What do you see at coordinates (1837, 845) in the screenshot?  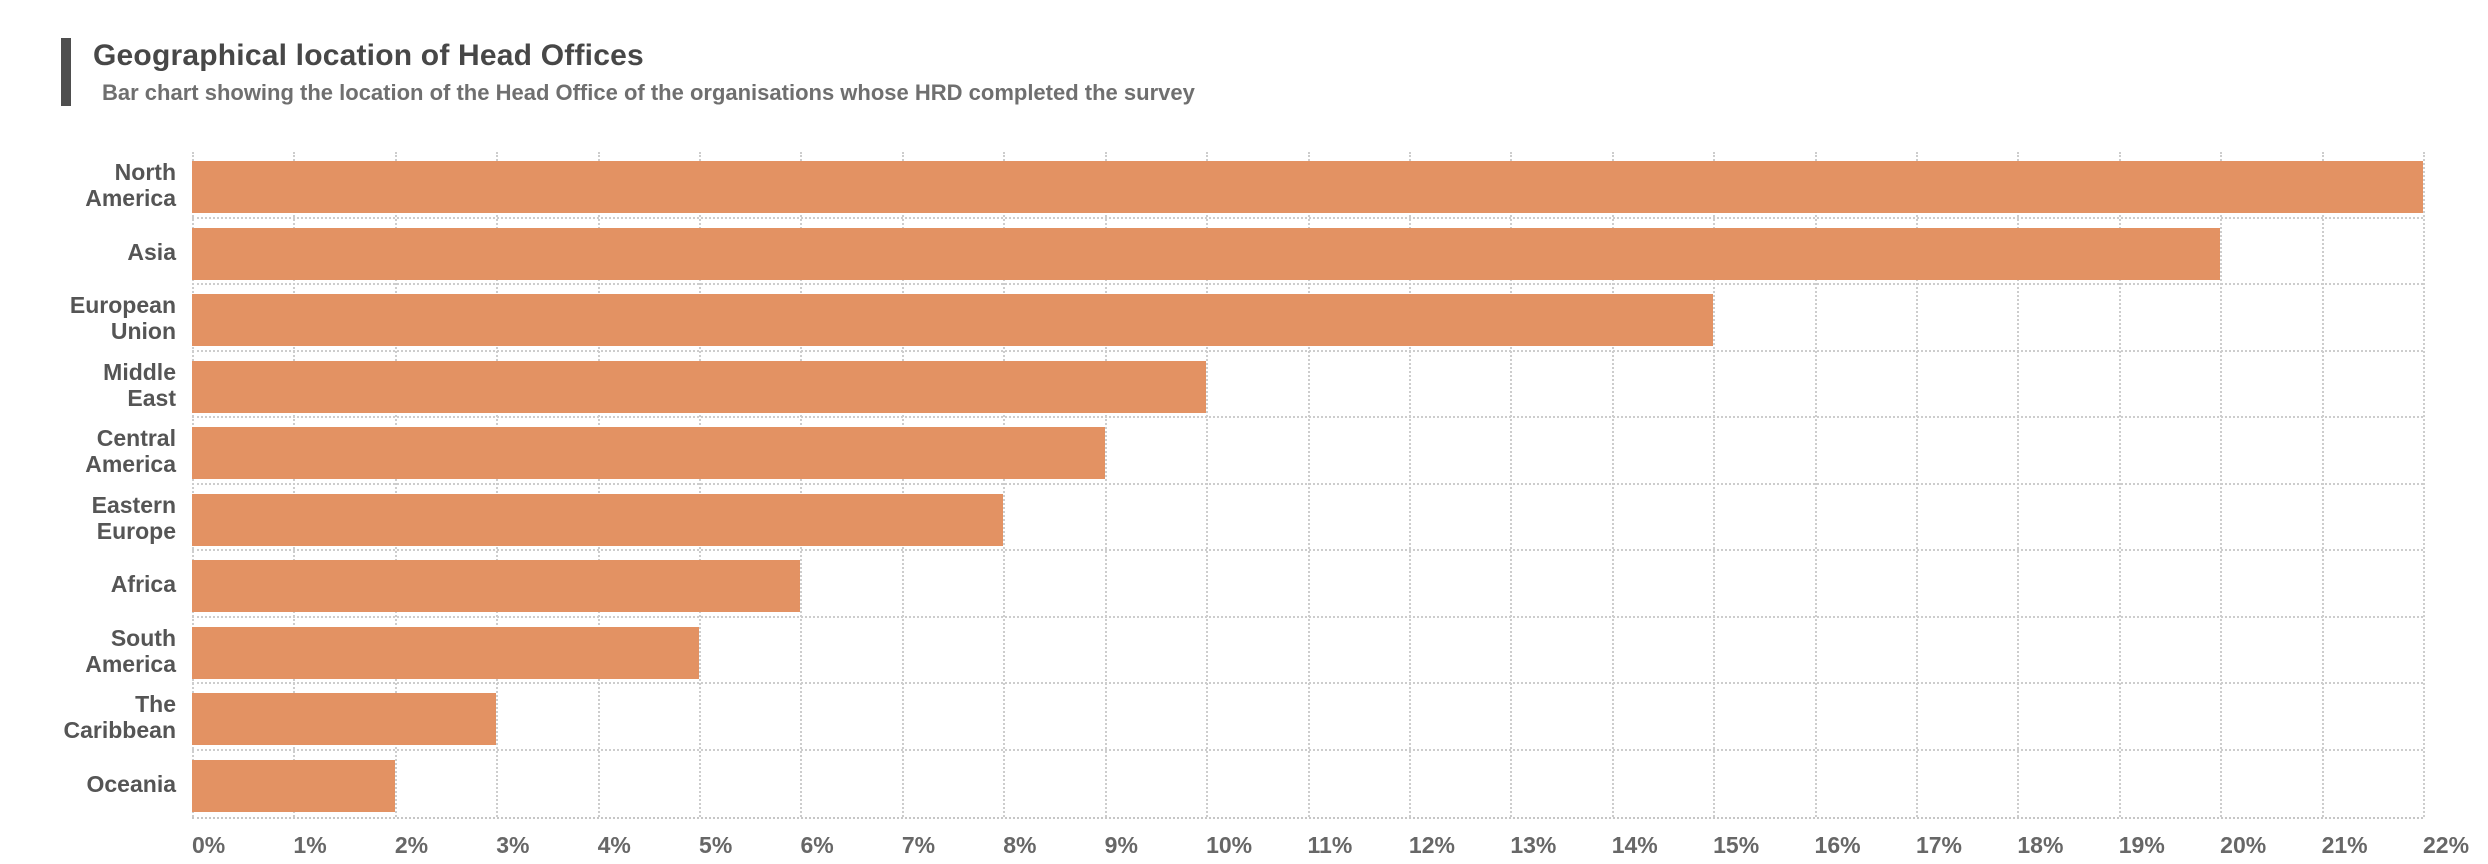 I see `x-tick-label: 16%` at bounding box center [1837, 845].